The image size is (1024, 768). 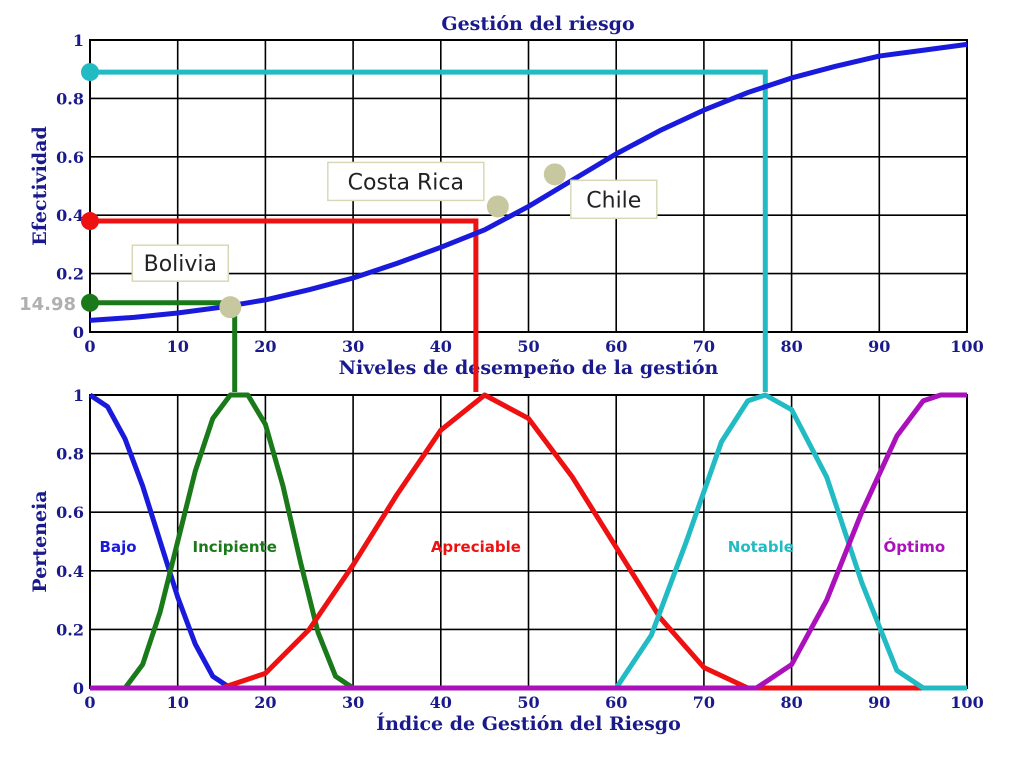 What do you see at coordinates (528, 723) in the screenshot?
I see `x-axis-label: Índice de Gestión del Riesgo` at bounding box center [528, 723].